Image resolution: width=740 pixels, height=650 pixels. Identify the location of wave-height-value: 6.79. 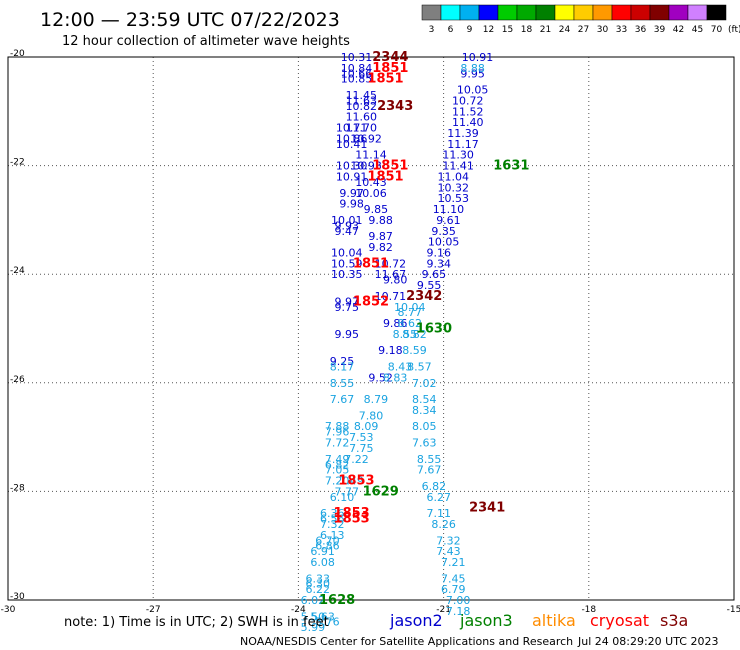
(453, 589).